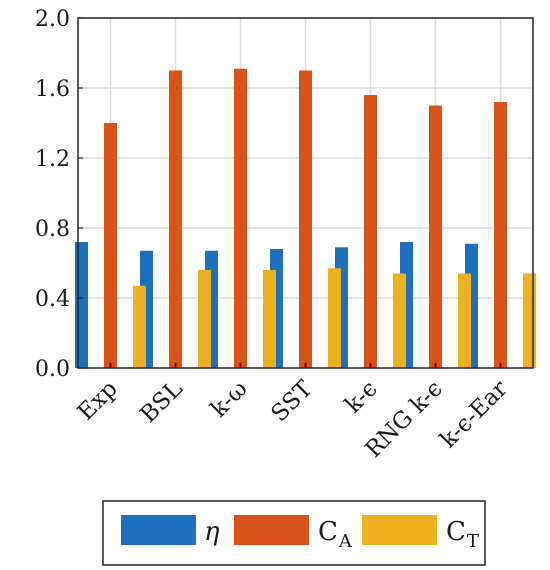 The height and width of the screenshot is (570, 550). What do you see at coordinates (52, 229) in the screenshot?
I see `y-tick-label: 0.8` at bounding box center [52, 229].